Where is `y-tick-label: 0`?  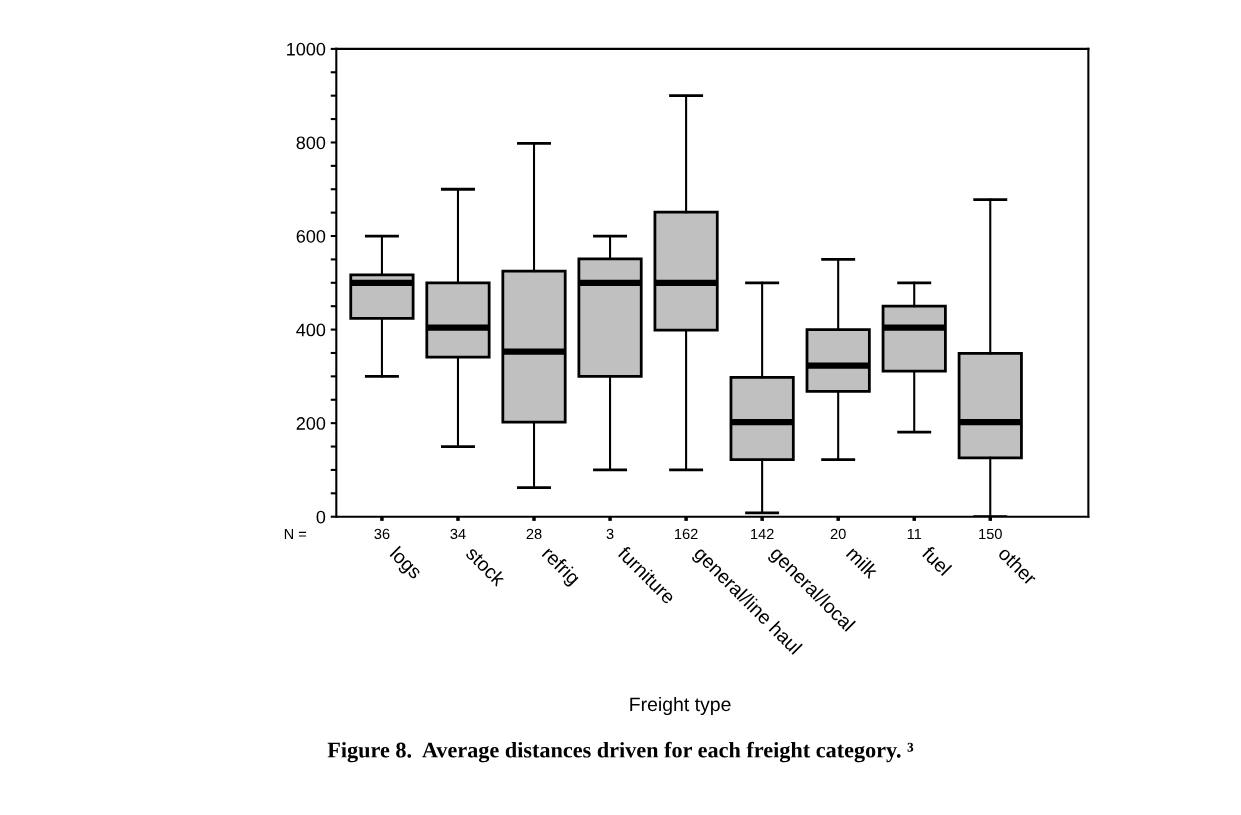 y-tick-label: 0 is located at coordinates (321, 517).